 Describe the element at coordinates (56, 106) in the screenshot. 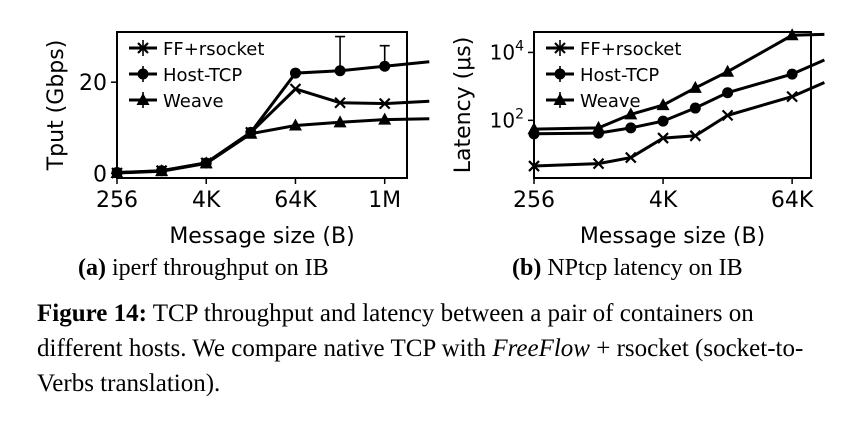

I see `y-axis-label: Tput (Gbps)` at that location.